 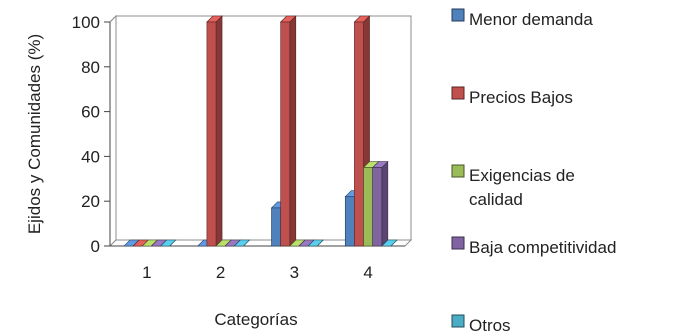 I want to click on x-tick-label: 3, so click(x=294, y=272).